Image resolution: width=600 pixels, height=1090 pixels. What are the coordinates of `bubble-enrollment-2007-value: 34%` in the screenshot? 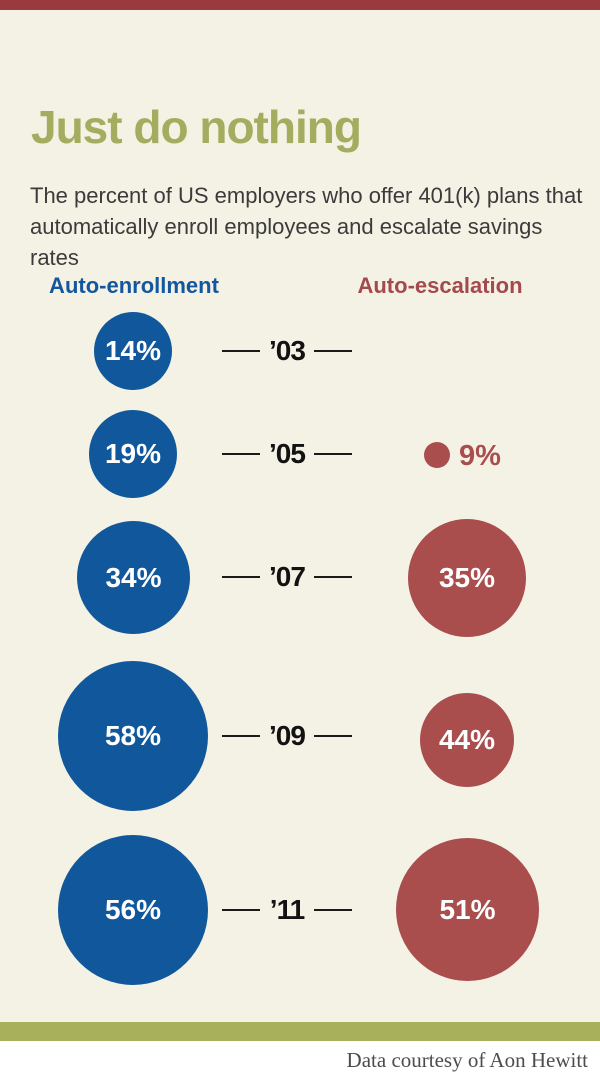 It's located at (133, 577).